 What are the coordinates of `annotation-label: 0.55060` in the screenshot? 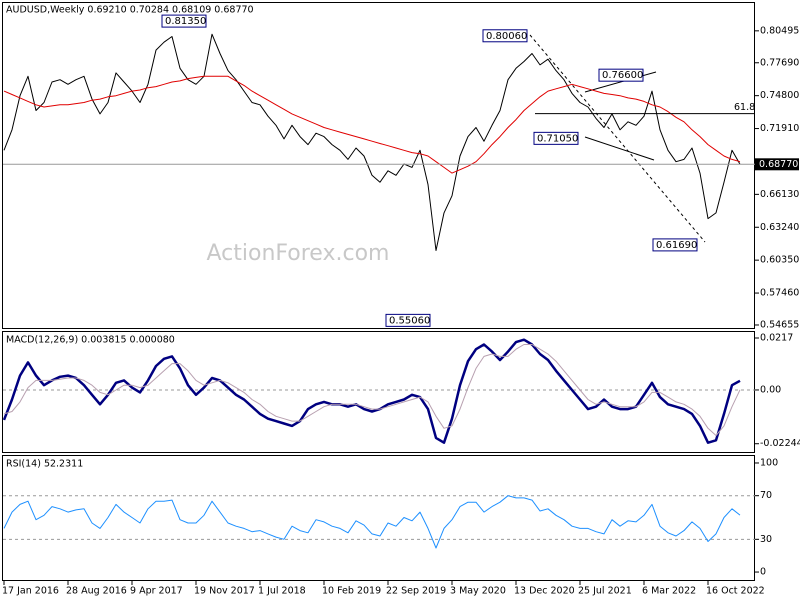 It's located at (409, 320).